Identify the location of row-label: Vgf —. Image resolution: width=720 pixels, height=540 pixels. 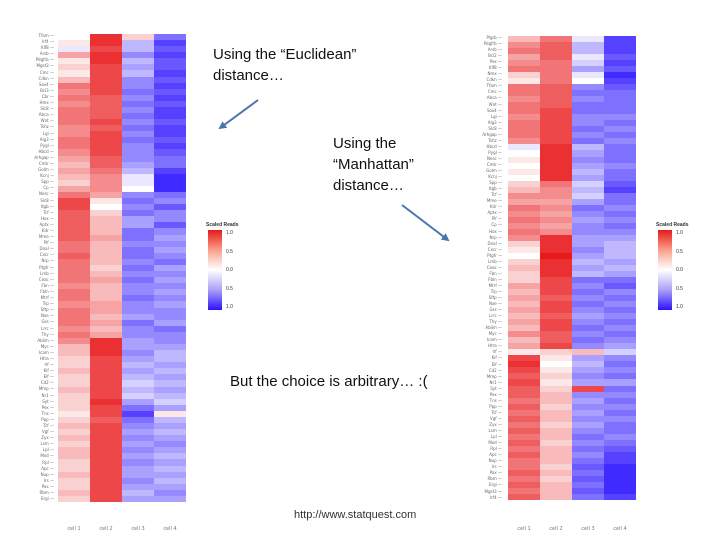
(48, 432).